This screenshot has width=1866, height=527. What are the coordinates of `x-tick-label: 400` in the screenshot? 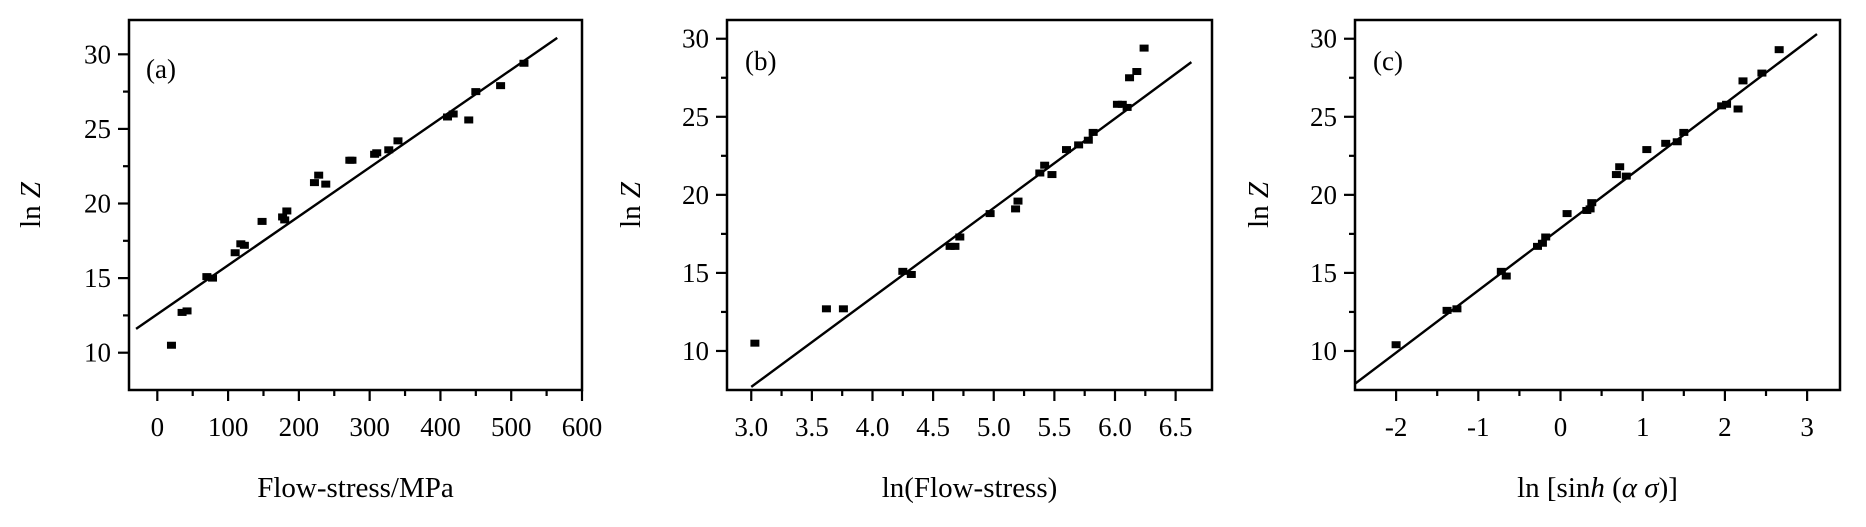 It's located at (440, 427).